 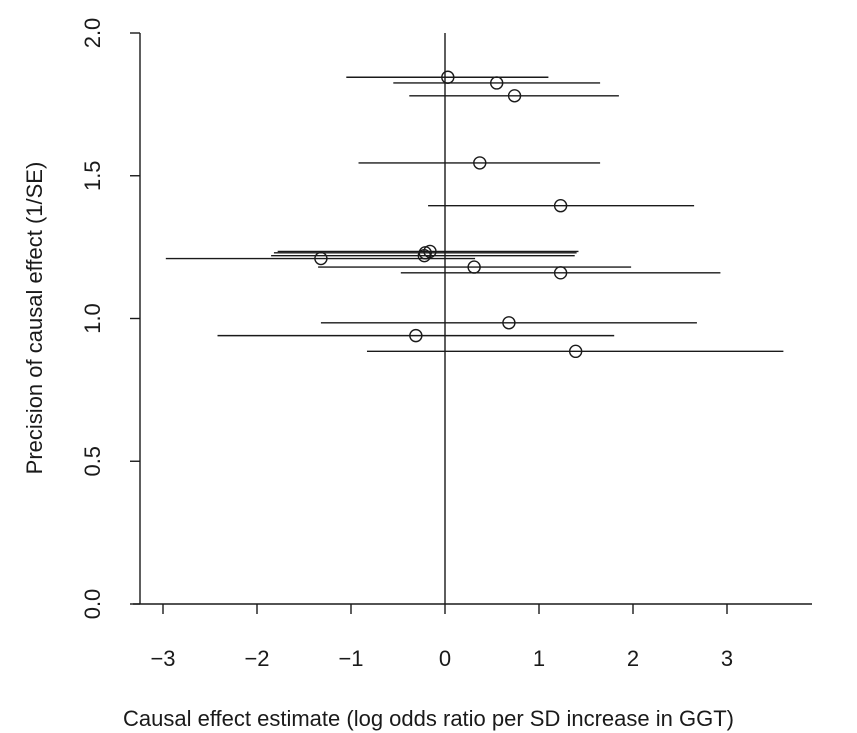 What do you see at coordinates (445, 658) in the screenshot?
I see `x-tick-label: 0` at bounding box center [445, 658].